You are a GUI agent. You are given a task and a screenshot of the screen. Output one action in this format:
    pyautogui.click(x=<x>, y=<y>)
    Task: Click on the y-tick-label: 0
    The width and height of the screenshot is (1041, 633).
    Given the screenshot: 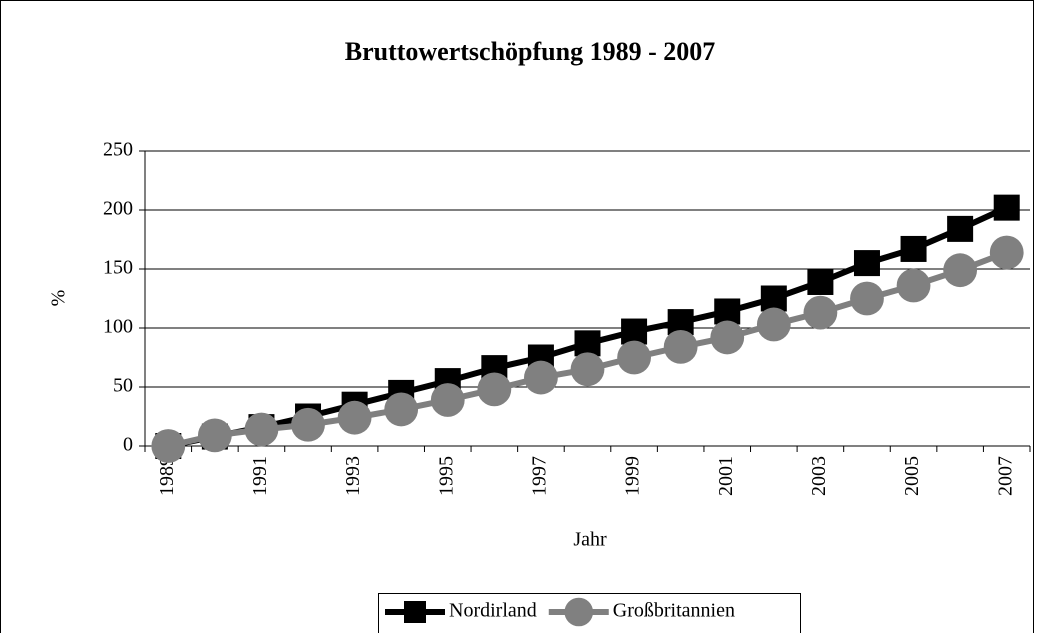 What is the action you would take?
    pyautogui.click(x=128, y=445)
    